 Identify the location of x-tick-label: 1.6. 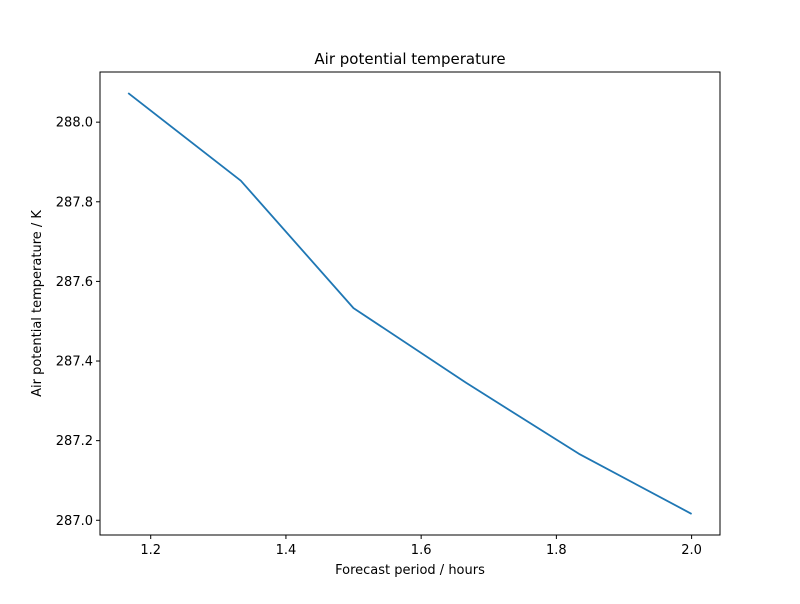
(421, 550).